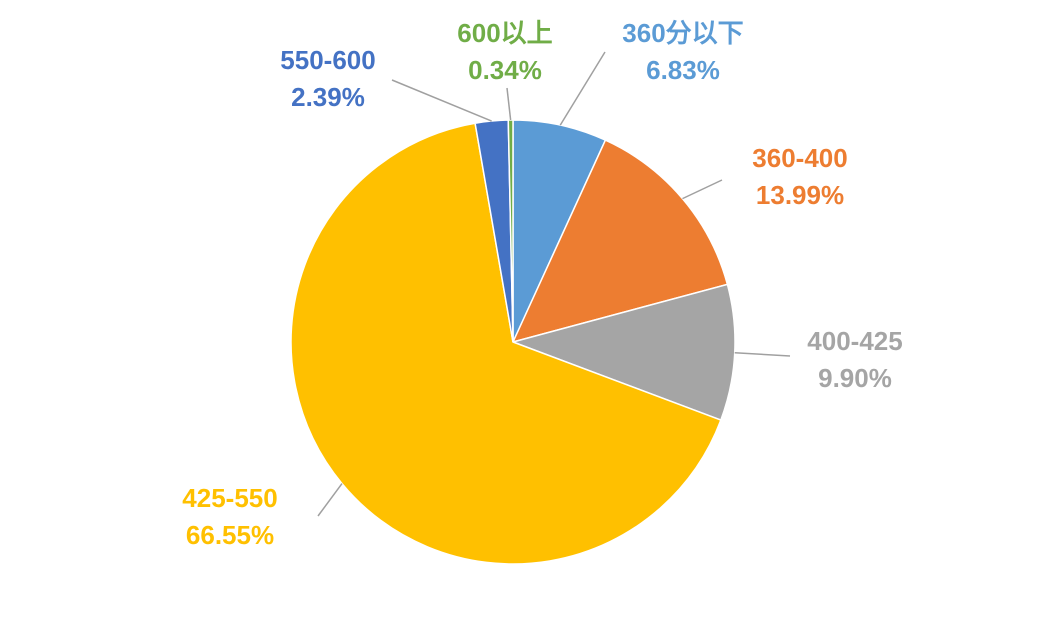  I want to click on slice-value-label: 9.90%, so click(855, 378).